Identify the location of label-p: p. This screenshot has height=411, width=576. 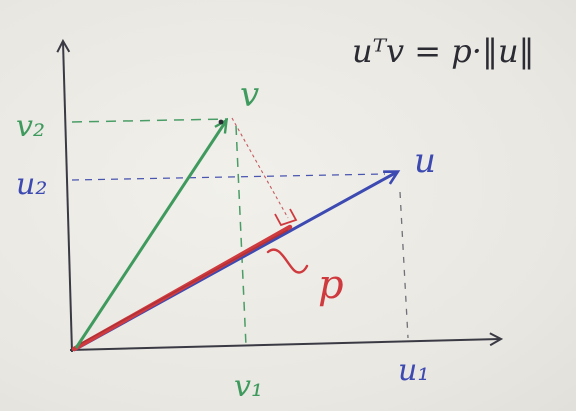
(331, 285).